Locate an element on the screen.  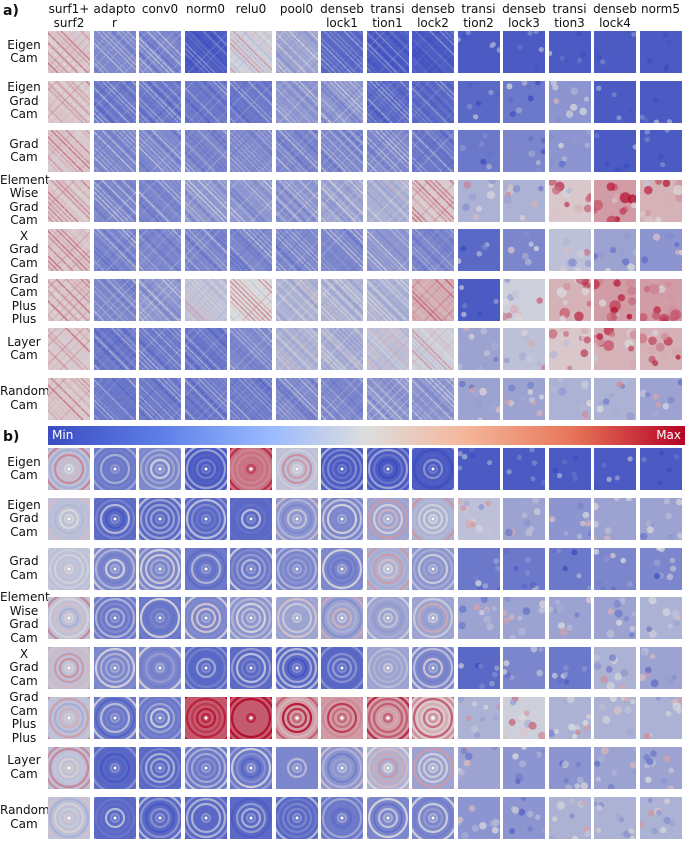
column-header: transi tion3 is located at coordinates (569, 16).